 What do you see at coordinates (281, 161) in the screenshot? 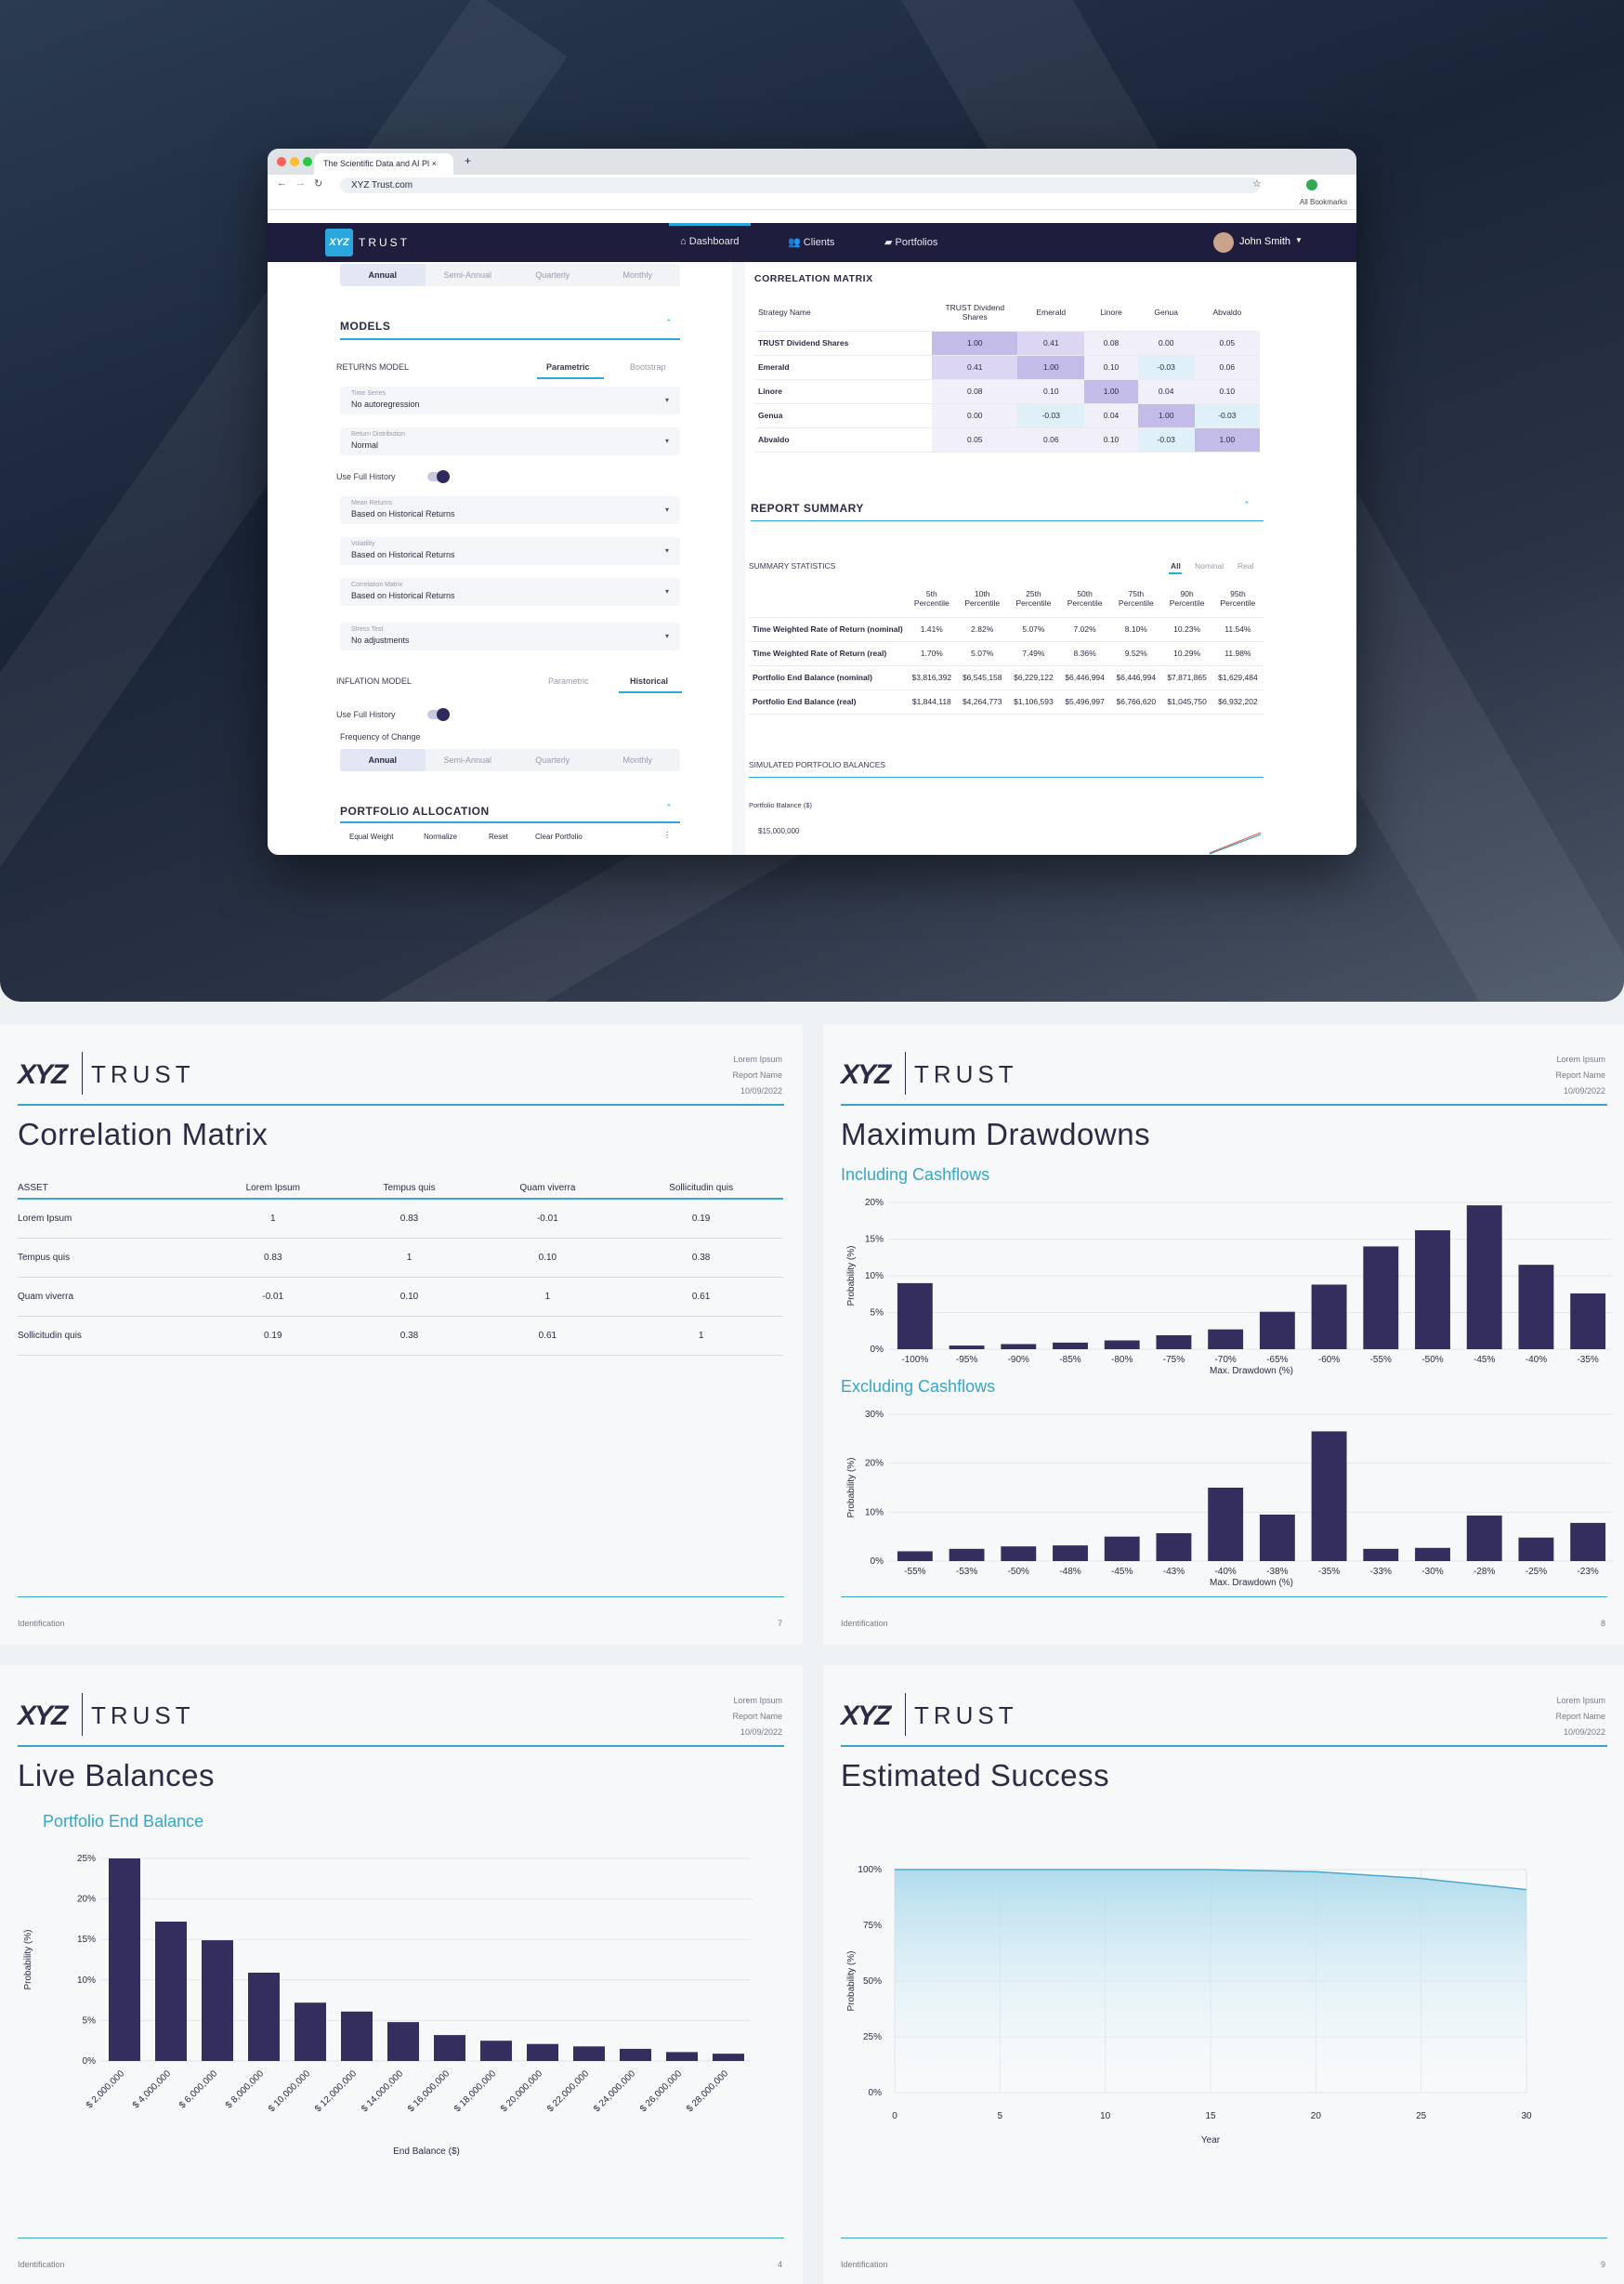
I see `close-dot` at bounding box center [281, 161].